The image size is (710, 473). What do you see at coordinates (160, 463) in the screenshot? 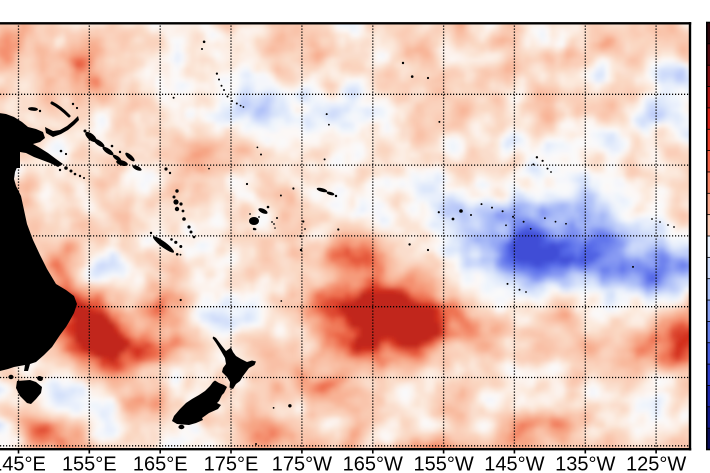
I see `svg-text: 165°E` at bounding box center [160, 463].